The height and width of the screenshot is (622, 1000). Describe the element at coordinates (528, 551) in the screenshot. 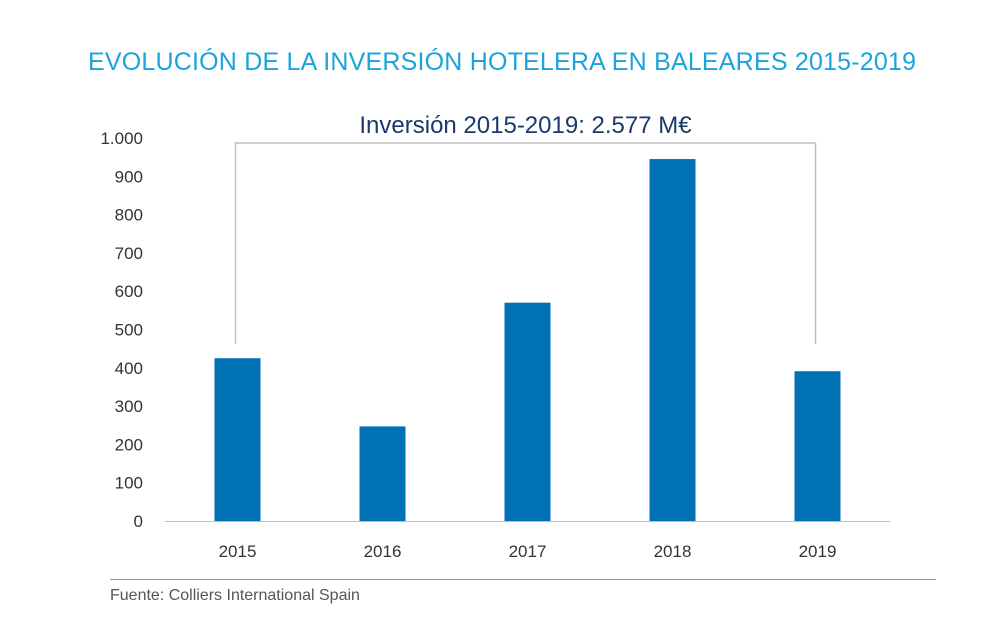

I see `x-tick-label: 2017` at that location.